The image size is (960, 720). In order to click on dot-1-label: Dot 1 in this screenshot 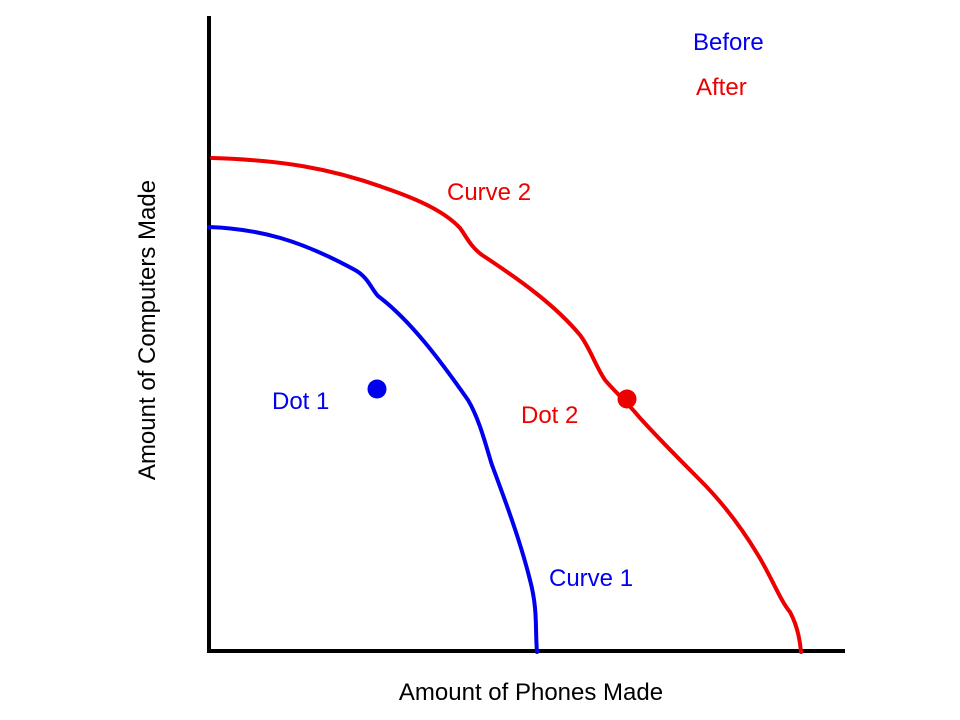, I will do `click(300, 401)`.